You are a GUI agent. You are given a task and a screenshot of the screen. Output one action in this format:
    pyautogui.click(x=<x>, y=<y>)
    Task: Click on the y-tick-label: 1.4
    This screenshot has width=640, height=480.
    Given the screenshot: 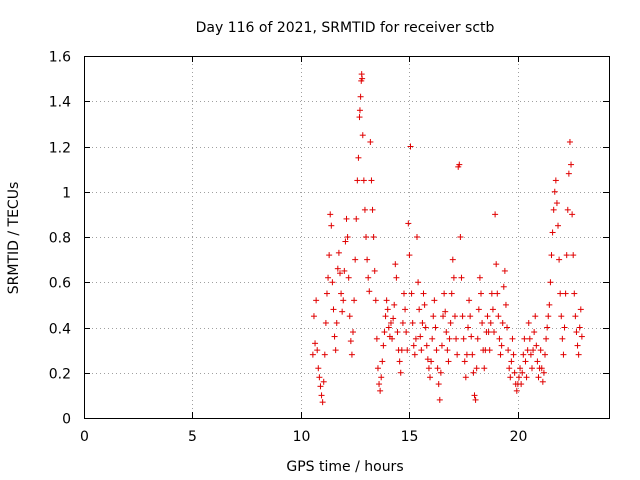 What is the action you would take?
    pyautogui.click(x=60, y=103)
    